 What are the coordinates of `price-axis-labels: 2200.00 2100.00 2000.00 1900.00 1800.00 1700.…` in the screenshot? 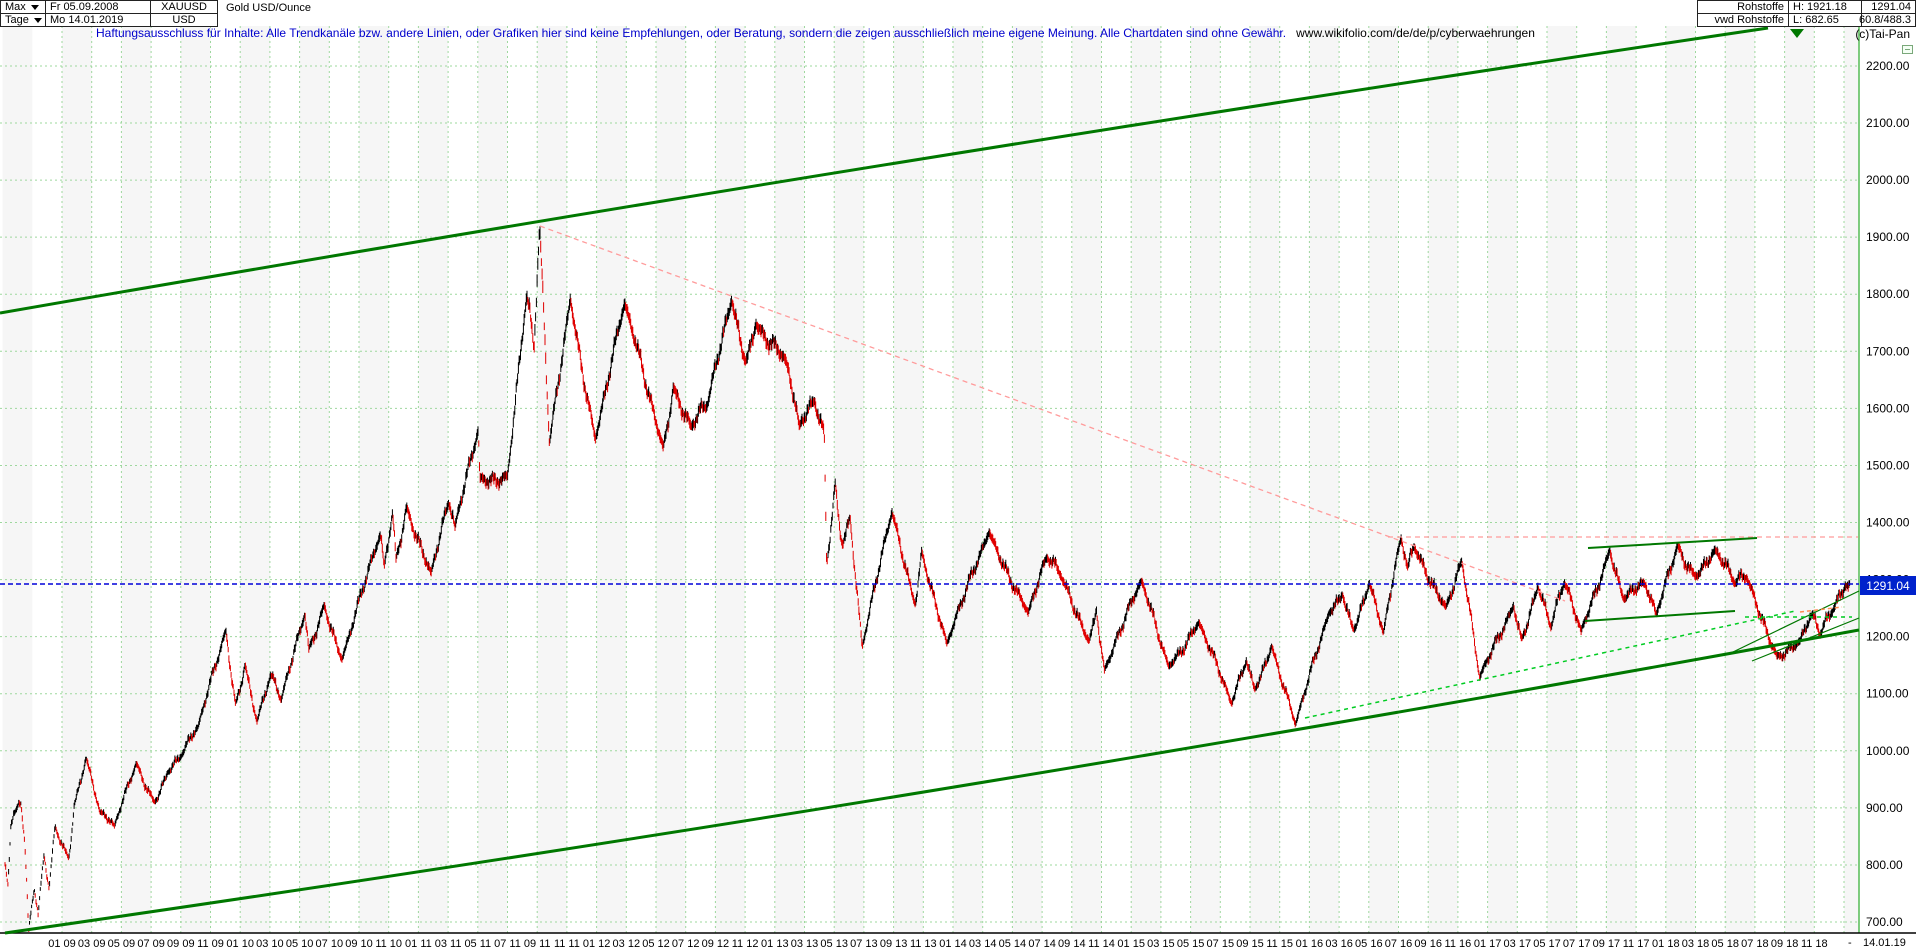 It's located at (1888, 494).